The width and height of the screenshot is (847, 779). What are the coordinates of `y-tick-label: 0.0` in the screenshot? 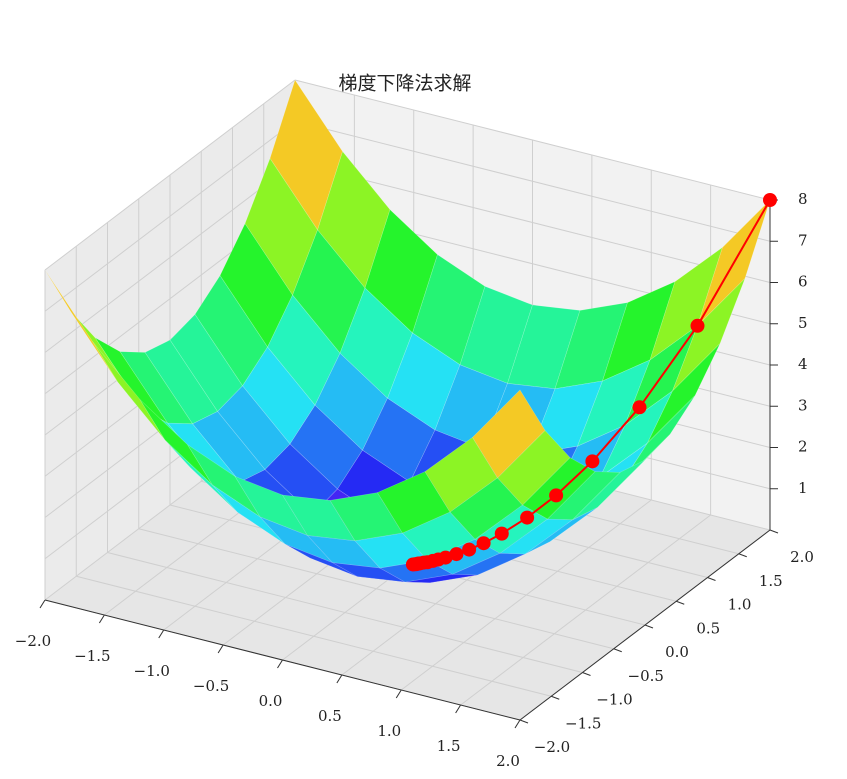 It's located at (677, 652).